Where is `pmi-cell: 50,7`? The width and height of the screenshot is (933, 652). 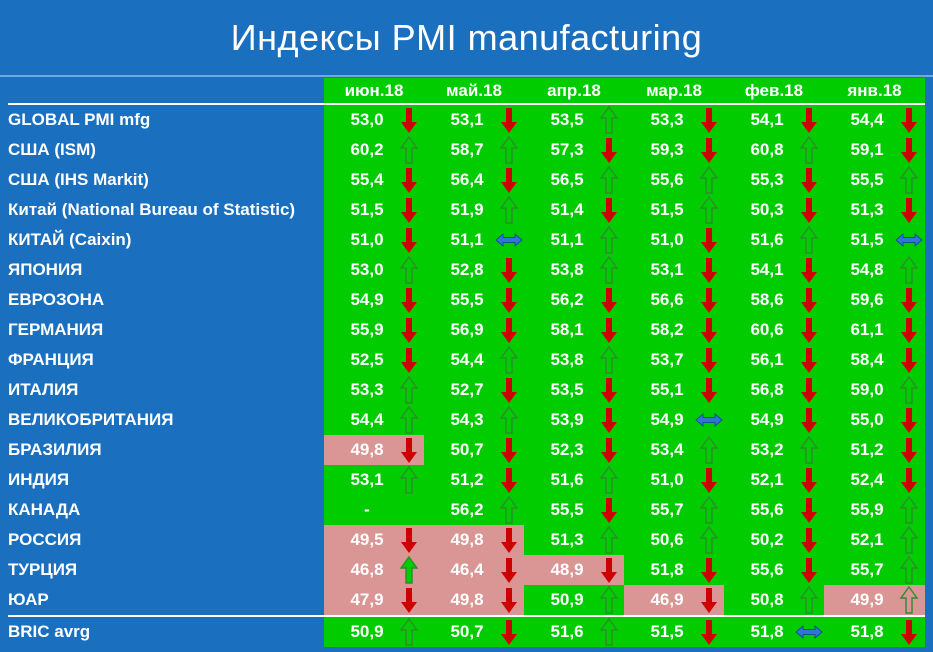 pmi-cell: 50,7 is located at coordinates (474, 631).